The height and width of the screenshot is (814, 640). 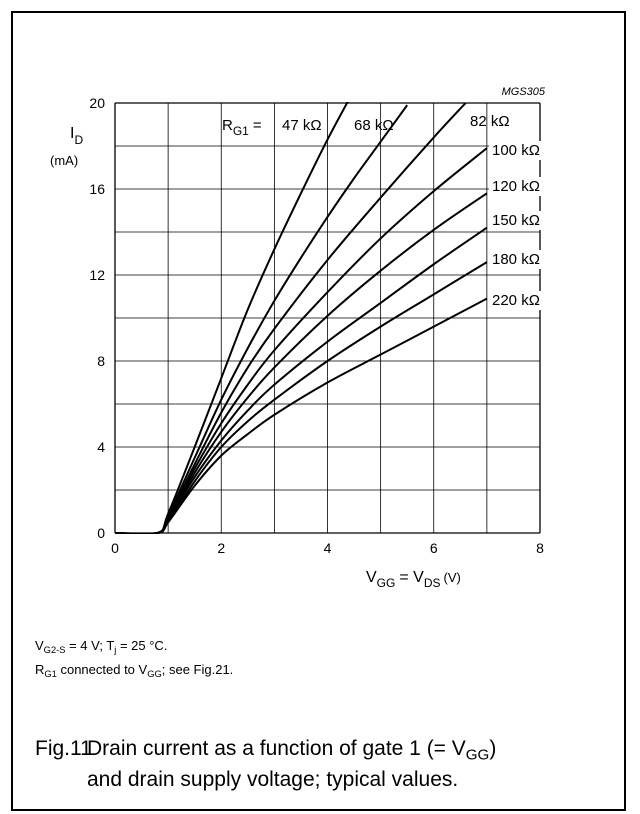 I want to click on x-tick-label: 8, so click(x=540, y=548).